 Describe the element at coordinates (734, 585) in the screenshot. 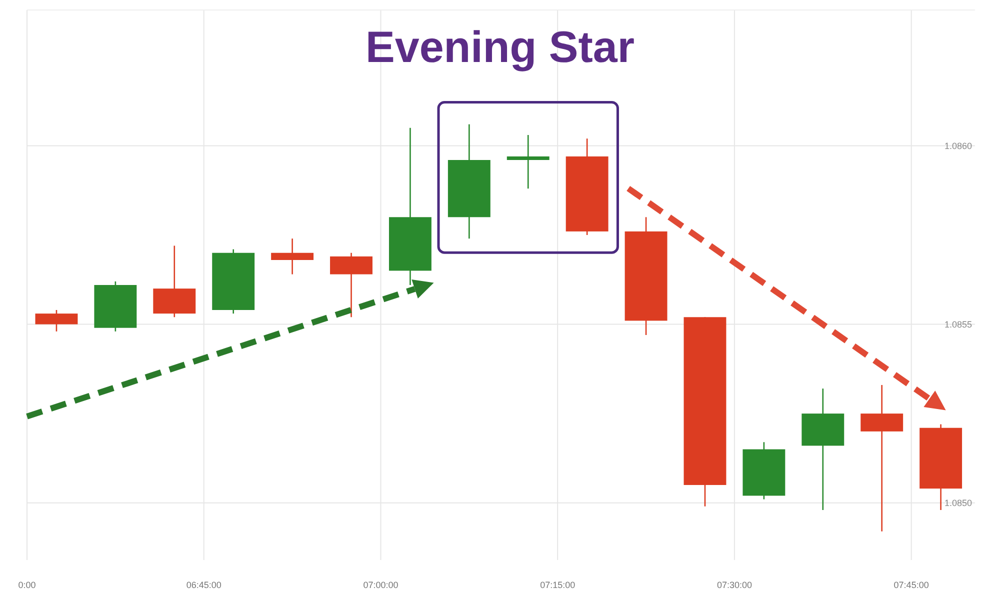

I see `x-tick-label: 07:30:00` at that location.